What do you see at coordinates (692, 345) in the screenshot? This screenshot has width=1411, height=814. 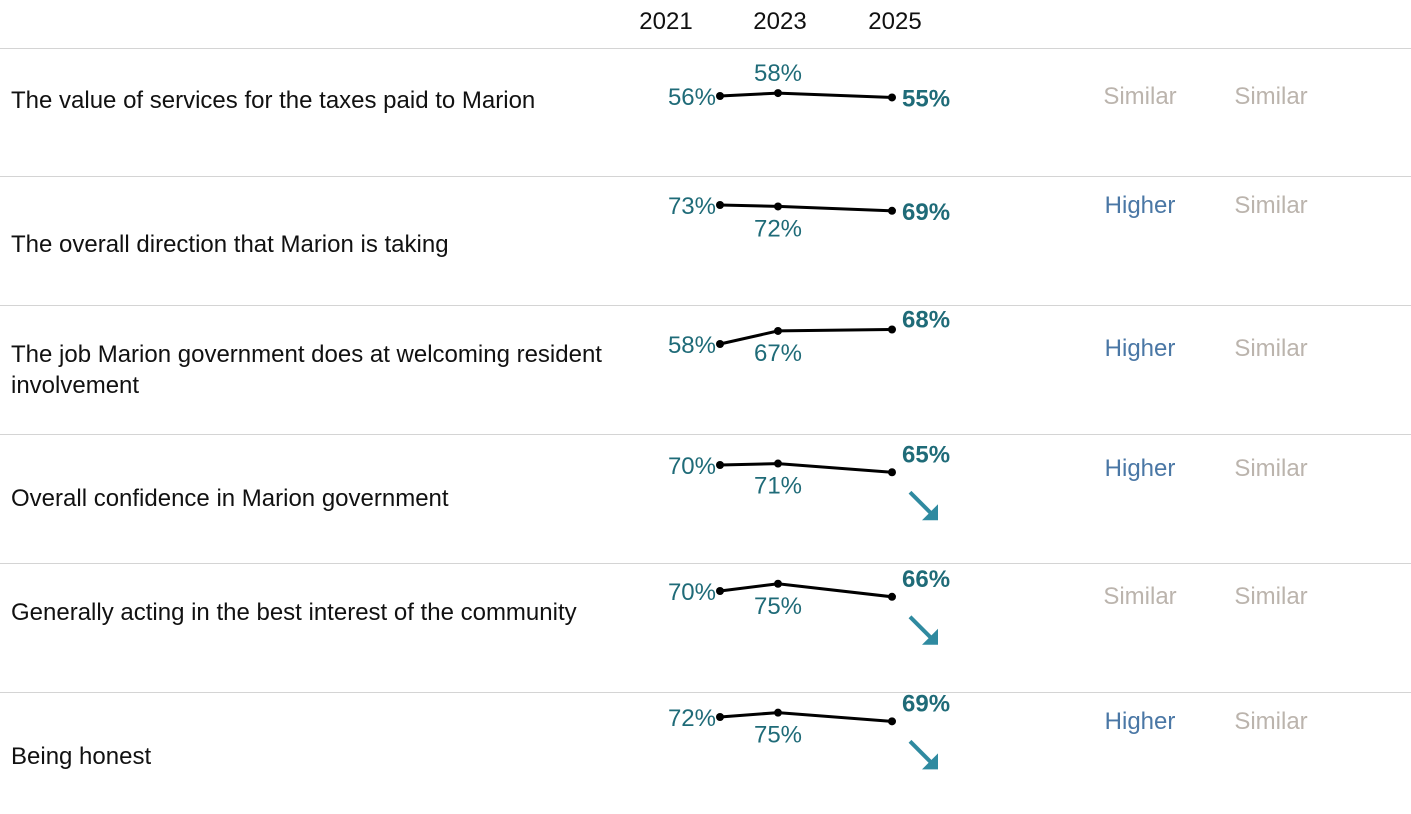 I see `data-label-2021: 58%` at bounding box center [692, 345].